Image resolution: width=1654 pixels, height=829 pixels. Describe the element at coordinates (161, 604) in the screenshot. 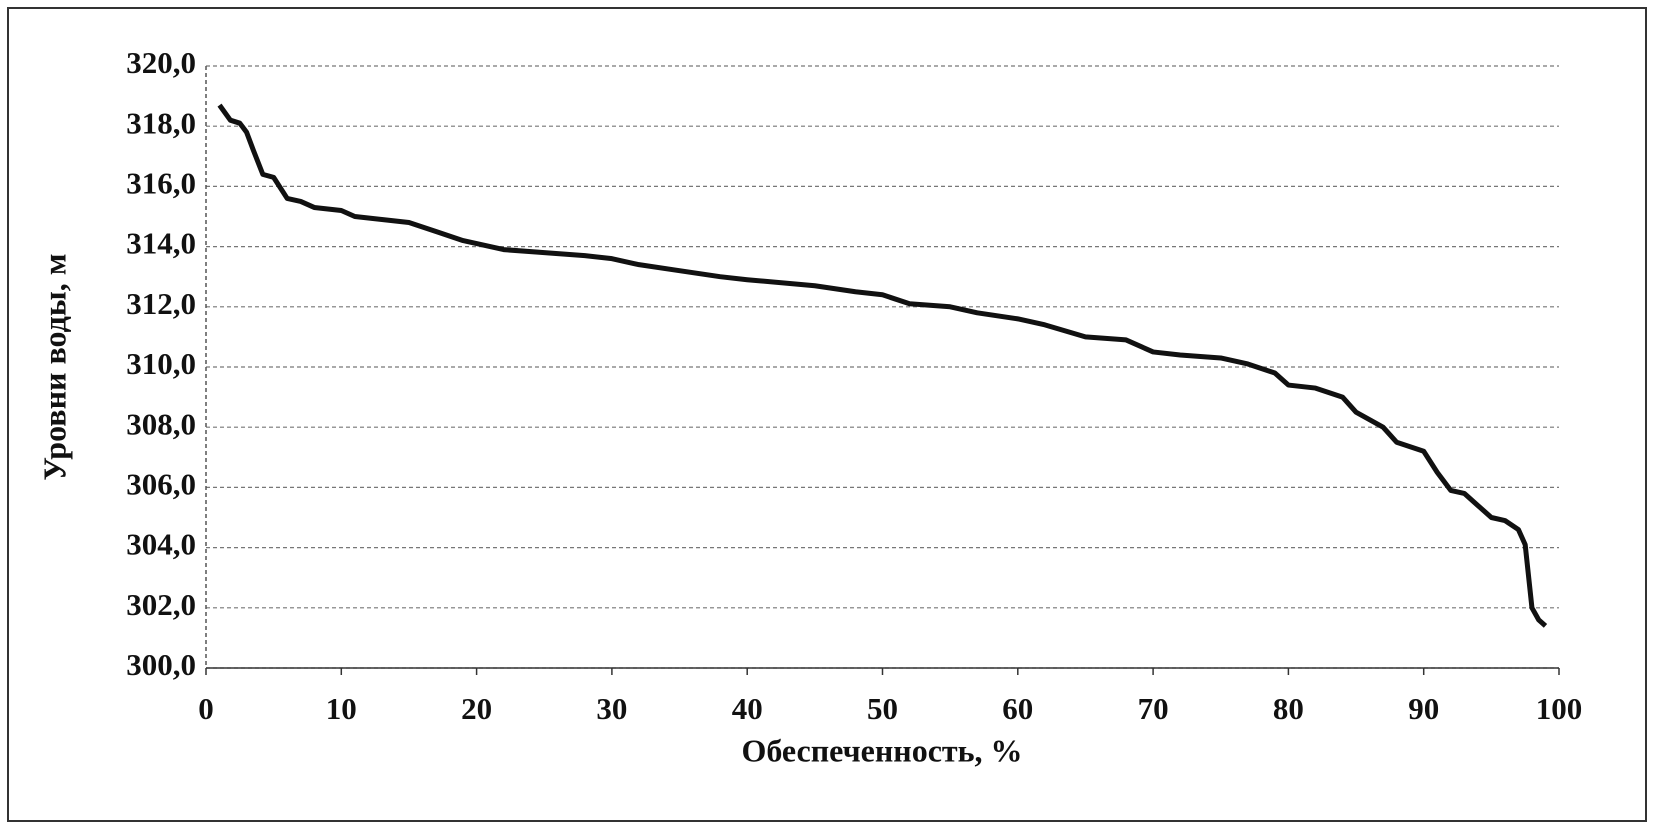

I see `y-tick-label: 302,0` at that location.